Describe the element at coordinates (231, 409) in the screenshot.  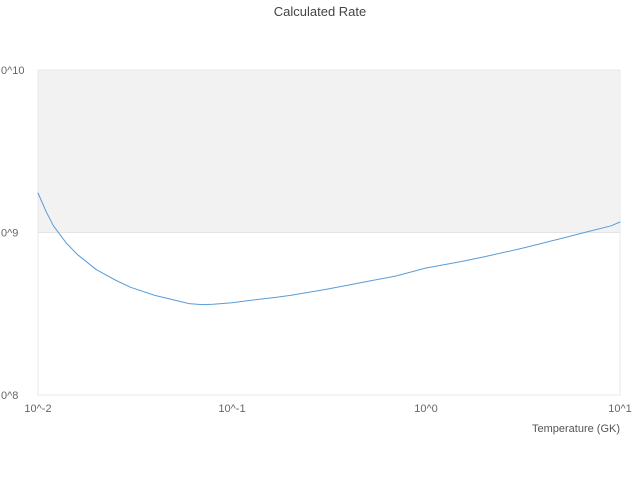
I see `x-tick-label: 10^-1` at that location.